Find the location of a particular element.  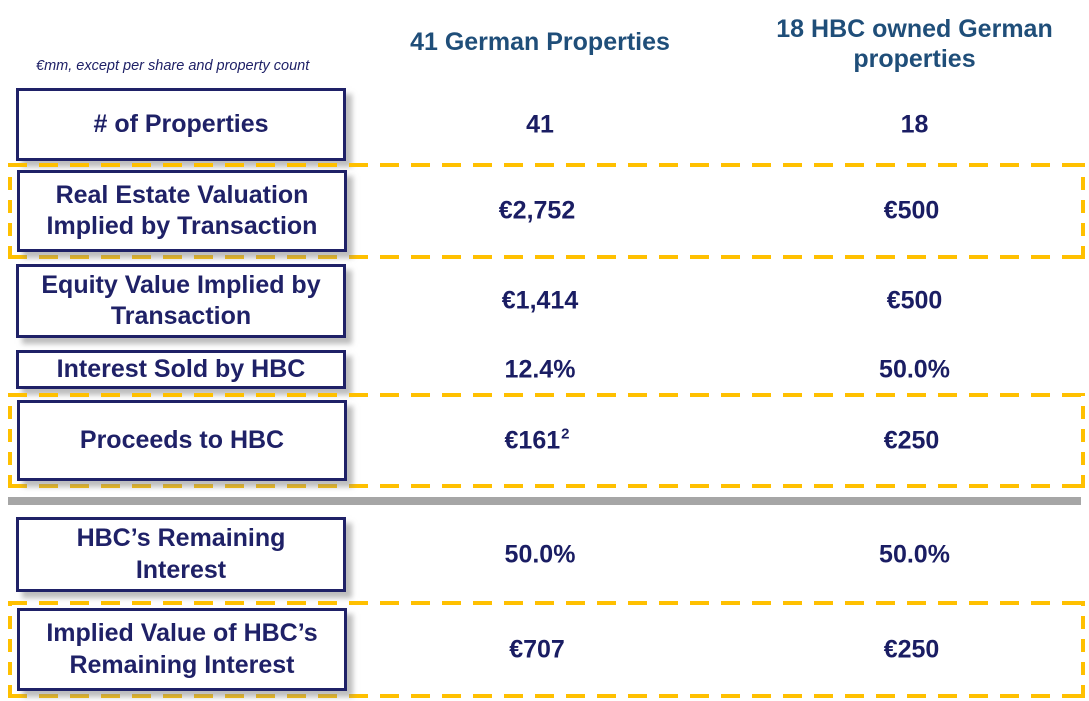

row-label-box: Proceeds to HBC is located at coordinates (182, 440).